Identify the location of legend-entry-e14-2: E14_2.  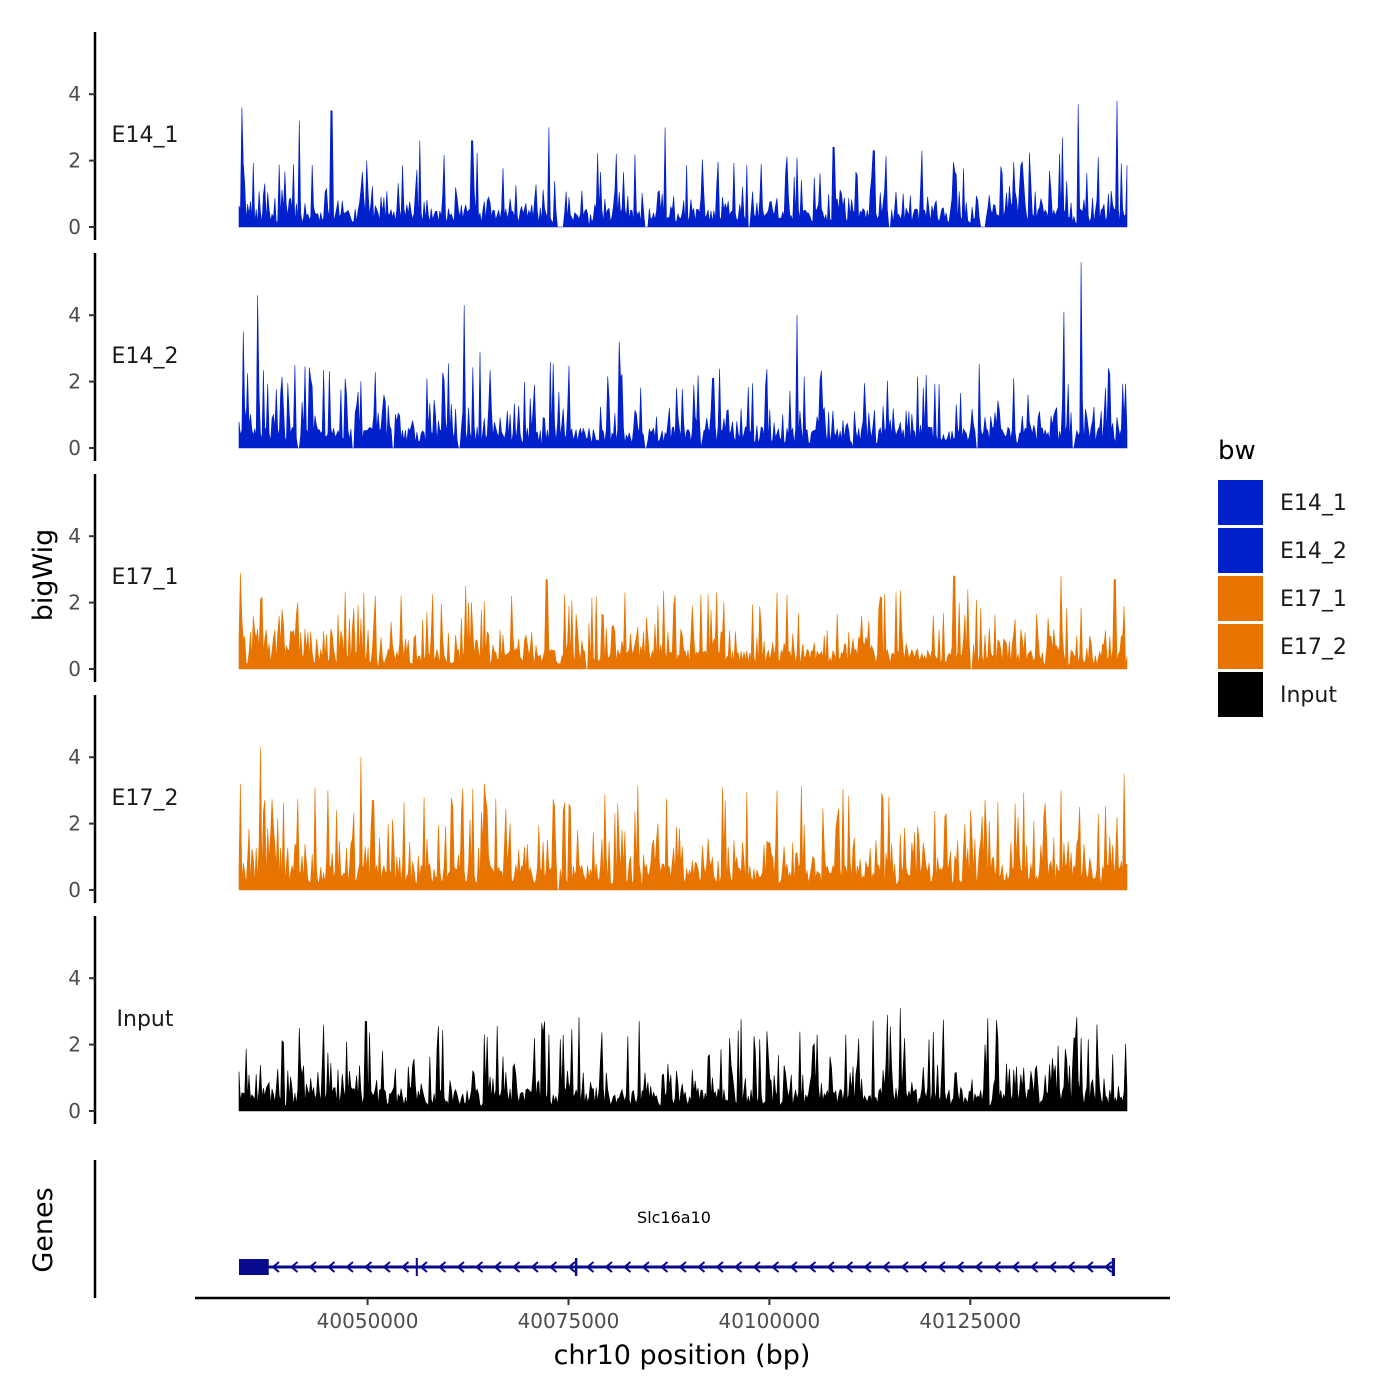
(1282, 550).